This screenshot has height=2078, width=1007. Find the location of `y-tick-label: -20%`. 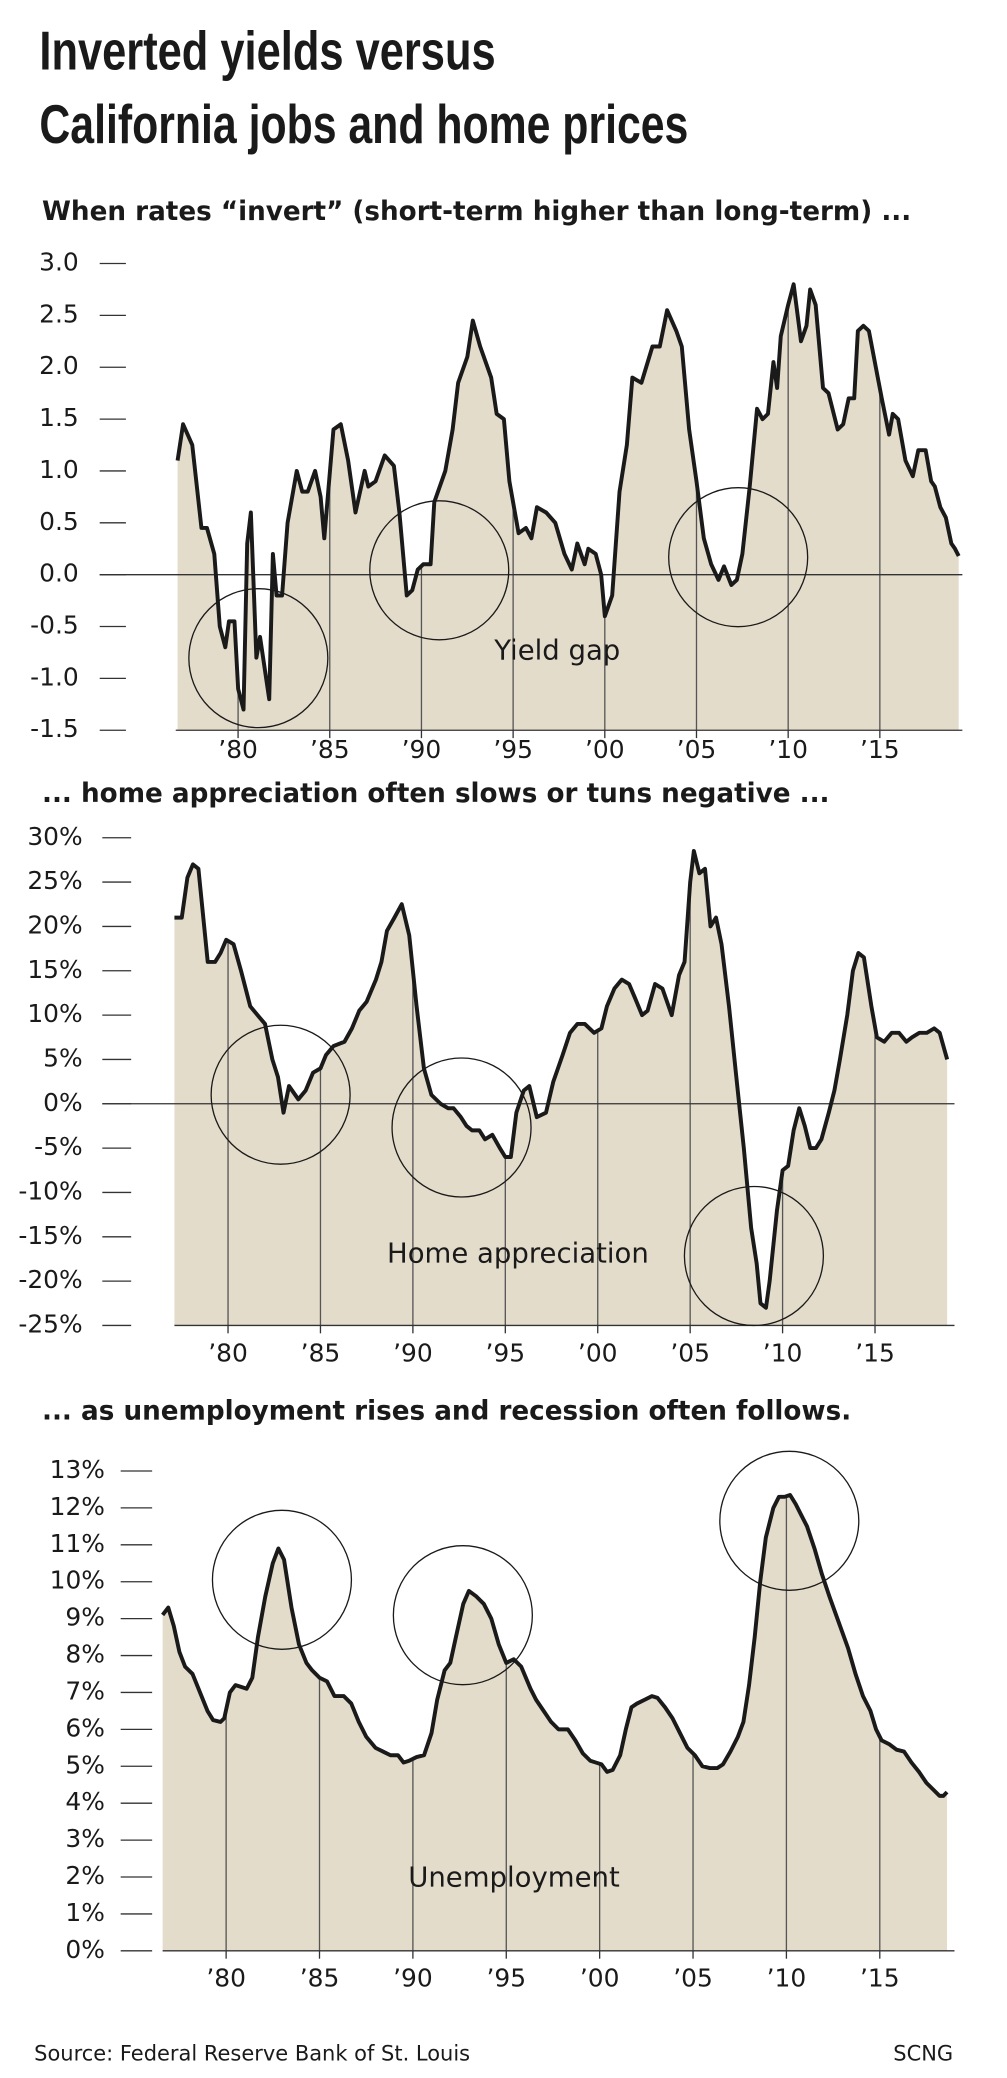

y-tick-label: -20% is located at coordinates (50, 1279).